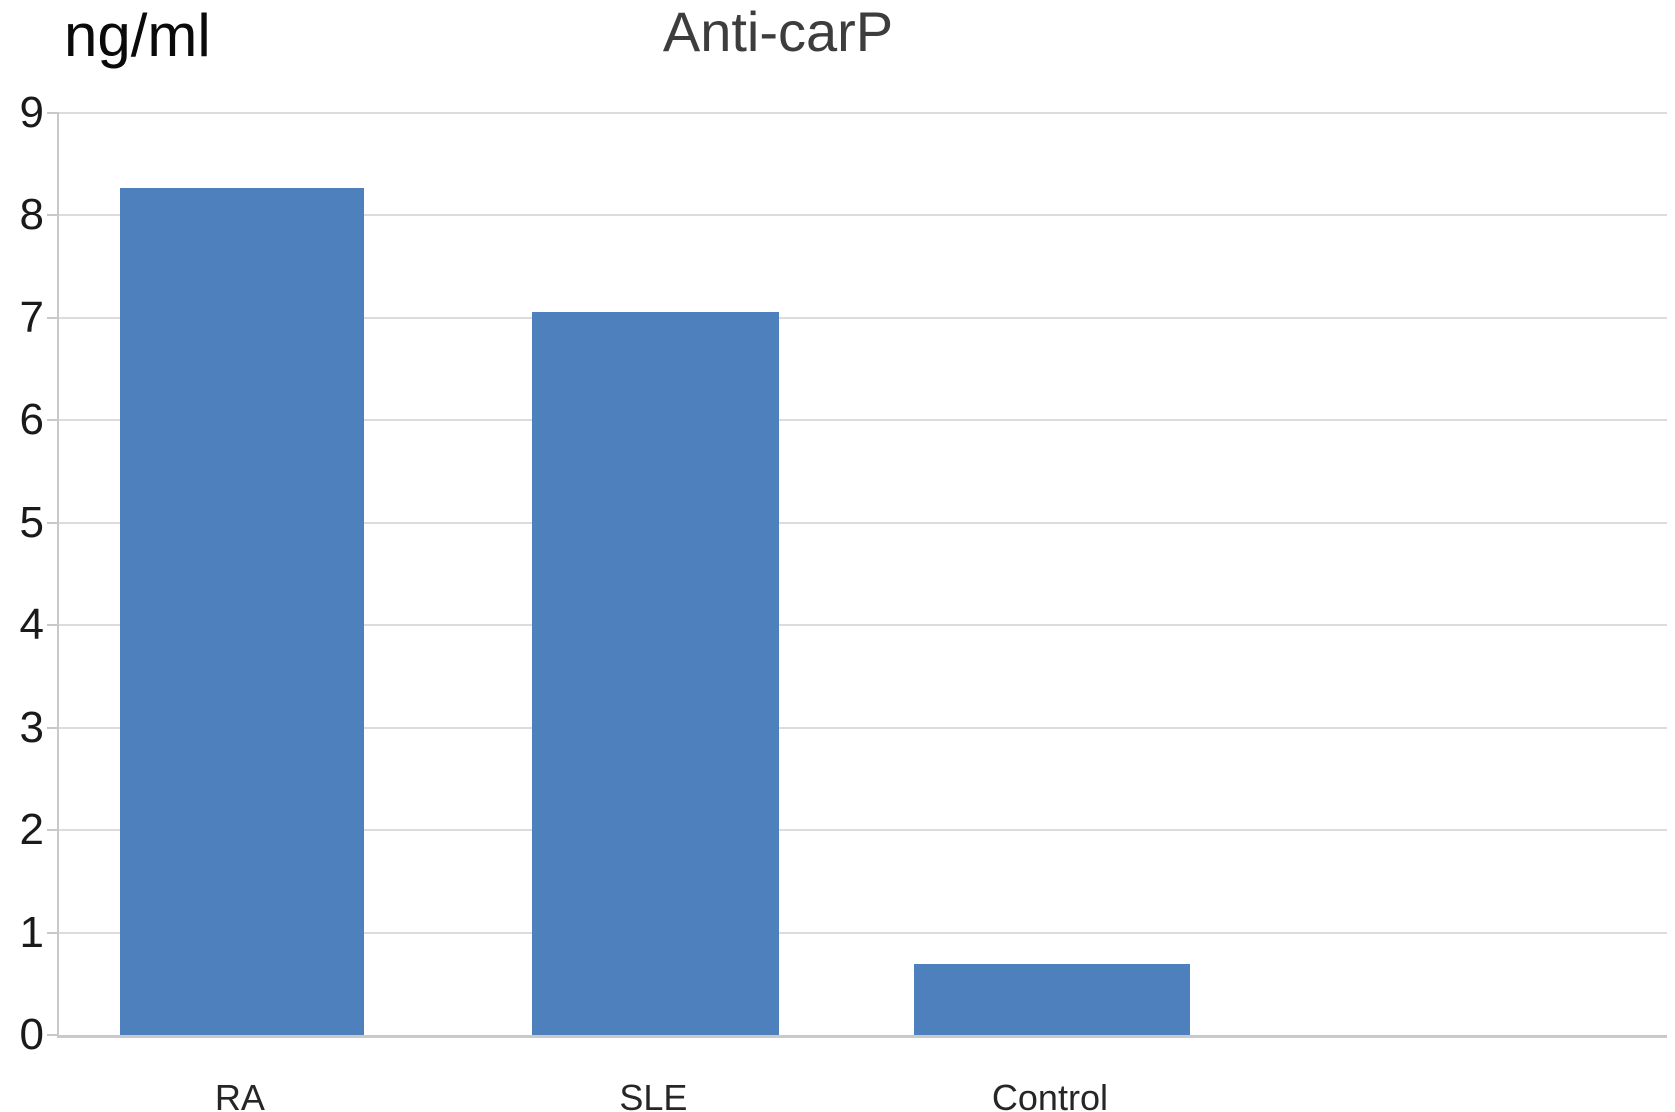 This screenshot has height=1112, width=1675. I want to click on y-tick-label-2: 2, so click(31, 830).